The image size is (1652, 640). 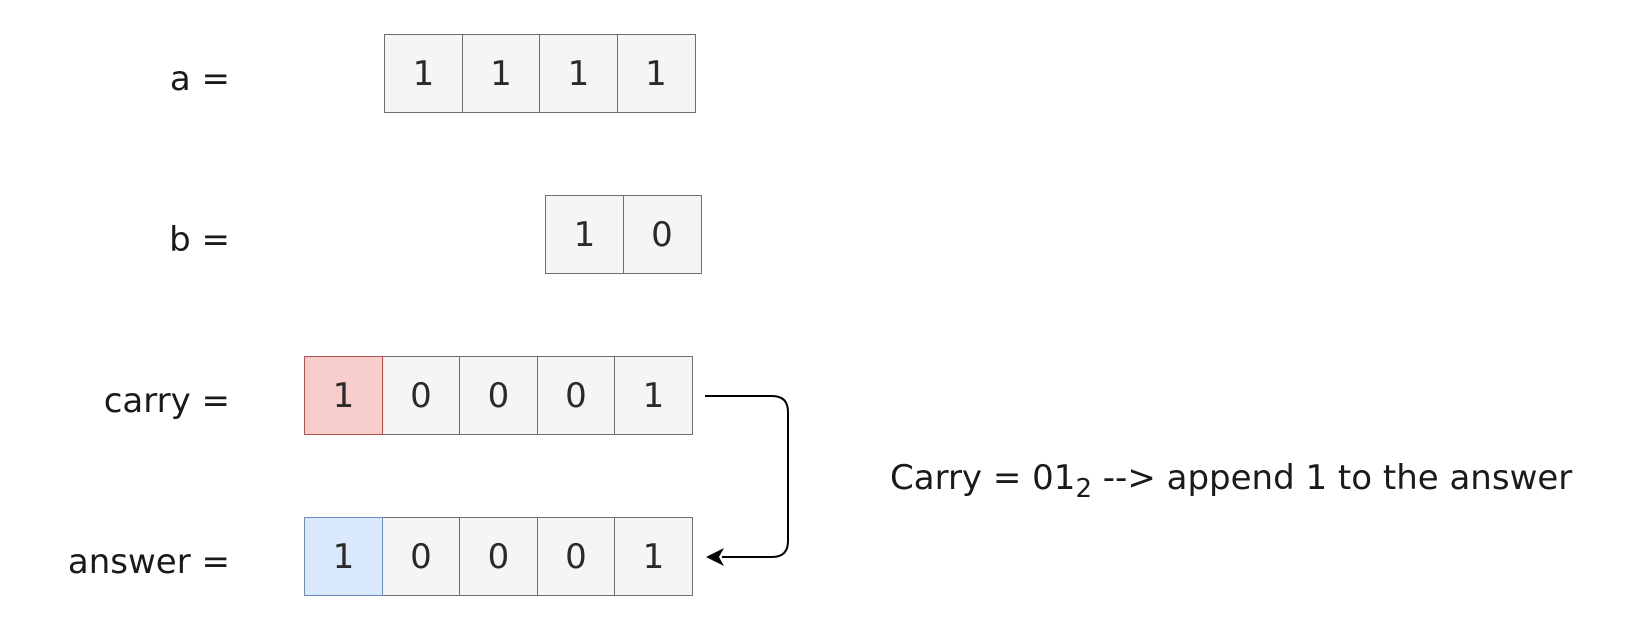 I want to click on answer-highlight-cell: 1, so click(x=343, y=556).